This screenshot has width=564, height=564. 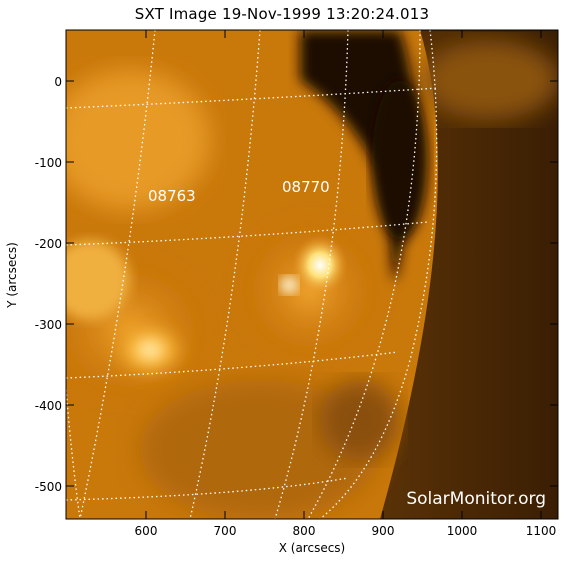 I want to click on loop-region-upper-left, so click(x=138, y=140).